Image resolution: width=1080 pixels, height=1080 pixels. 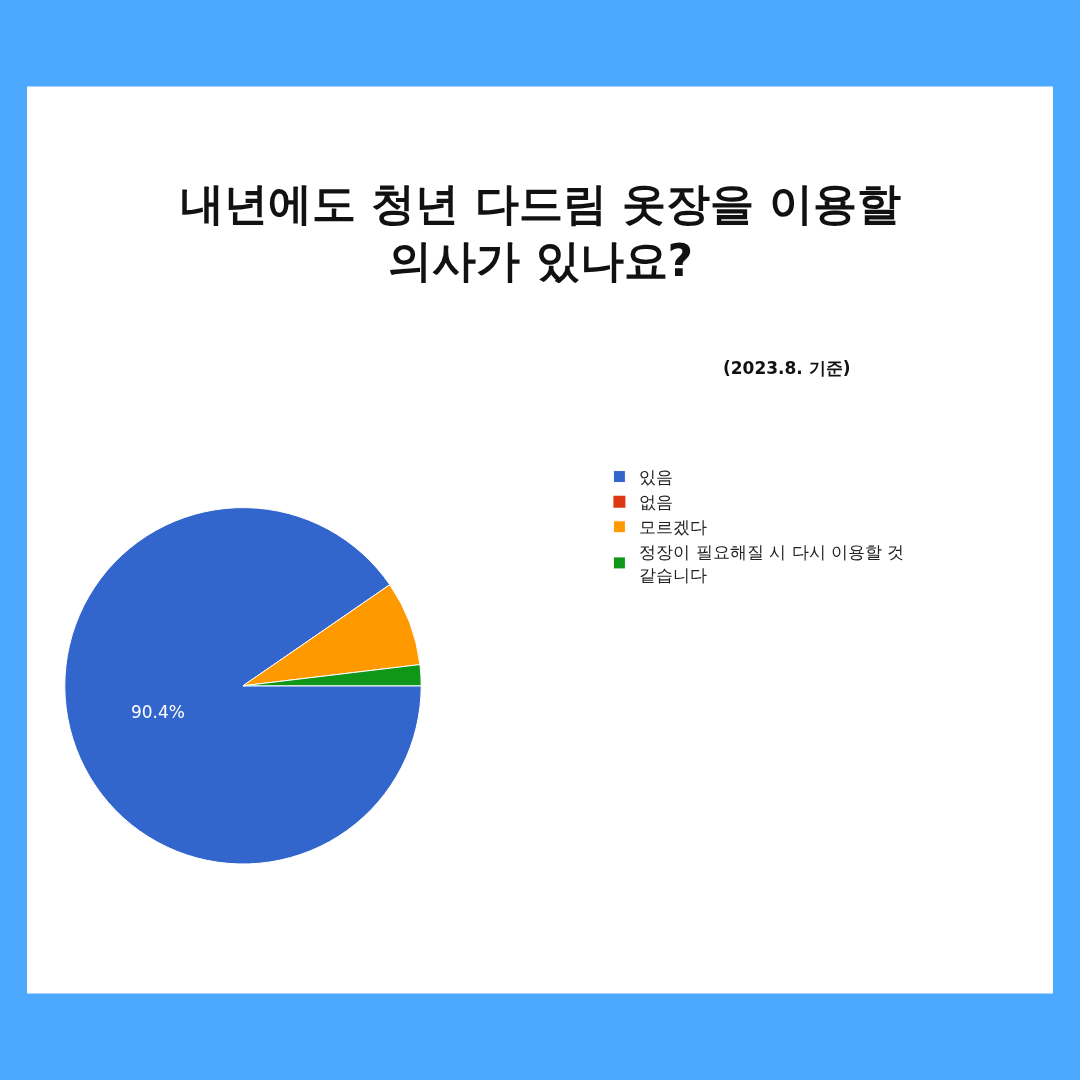 What do you see at coordinates (656, 502) in the screenshot?
I see `legend-label: 없음` at bounding box center [656, 502].